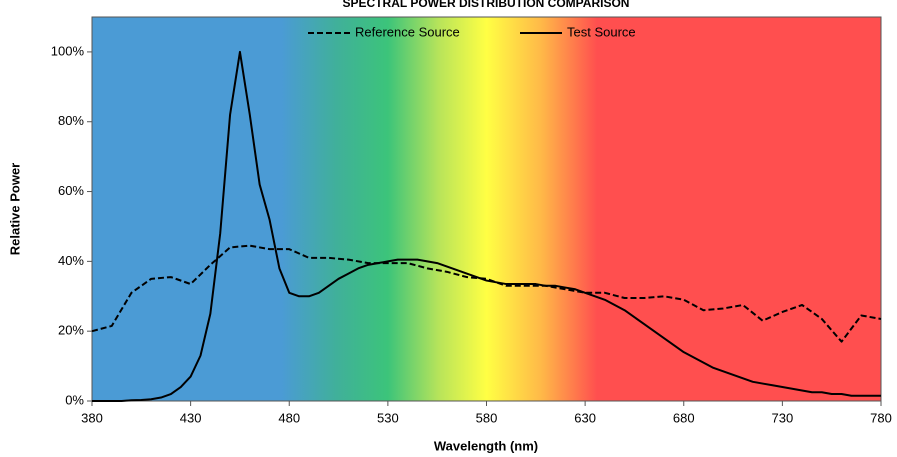 The image size is (897, 457). I want to click on y-tick-label: 60%, so click(71, 190).